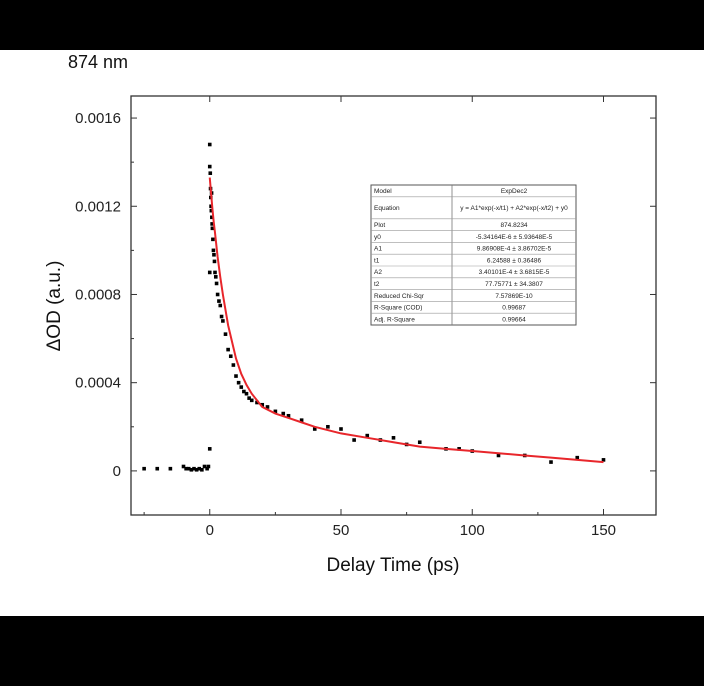 The height and width of the screenshot is (686, 704). Describe the element at coordinates (514, 296) in the screenshot. I see `fit-table-value: 7.57869E-10` at that location.